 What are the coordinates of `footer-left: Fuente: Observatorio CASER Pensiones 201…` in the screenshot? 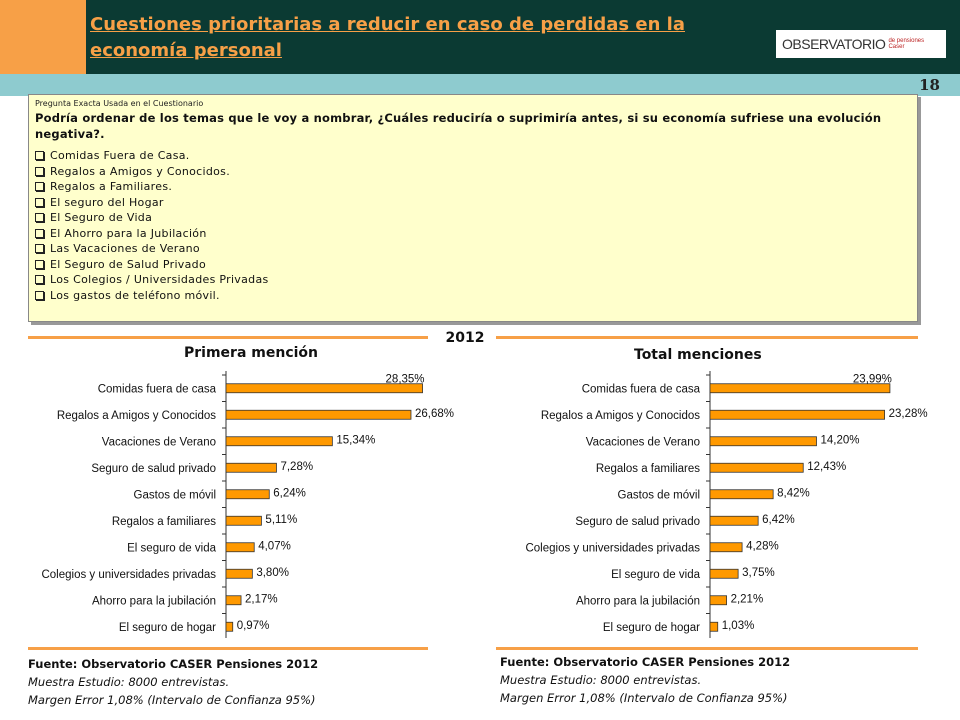 It's located at (173, 682).